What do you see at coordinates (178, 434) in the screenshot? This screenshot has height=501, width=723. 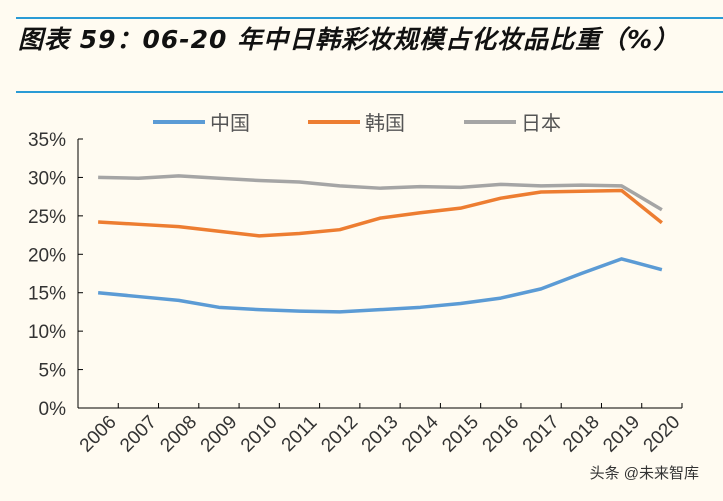 I see `x-tick-label: 2008` at bounding box center [178, 434].